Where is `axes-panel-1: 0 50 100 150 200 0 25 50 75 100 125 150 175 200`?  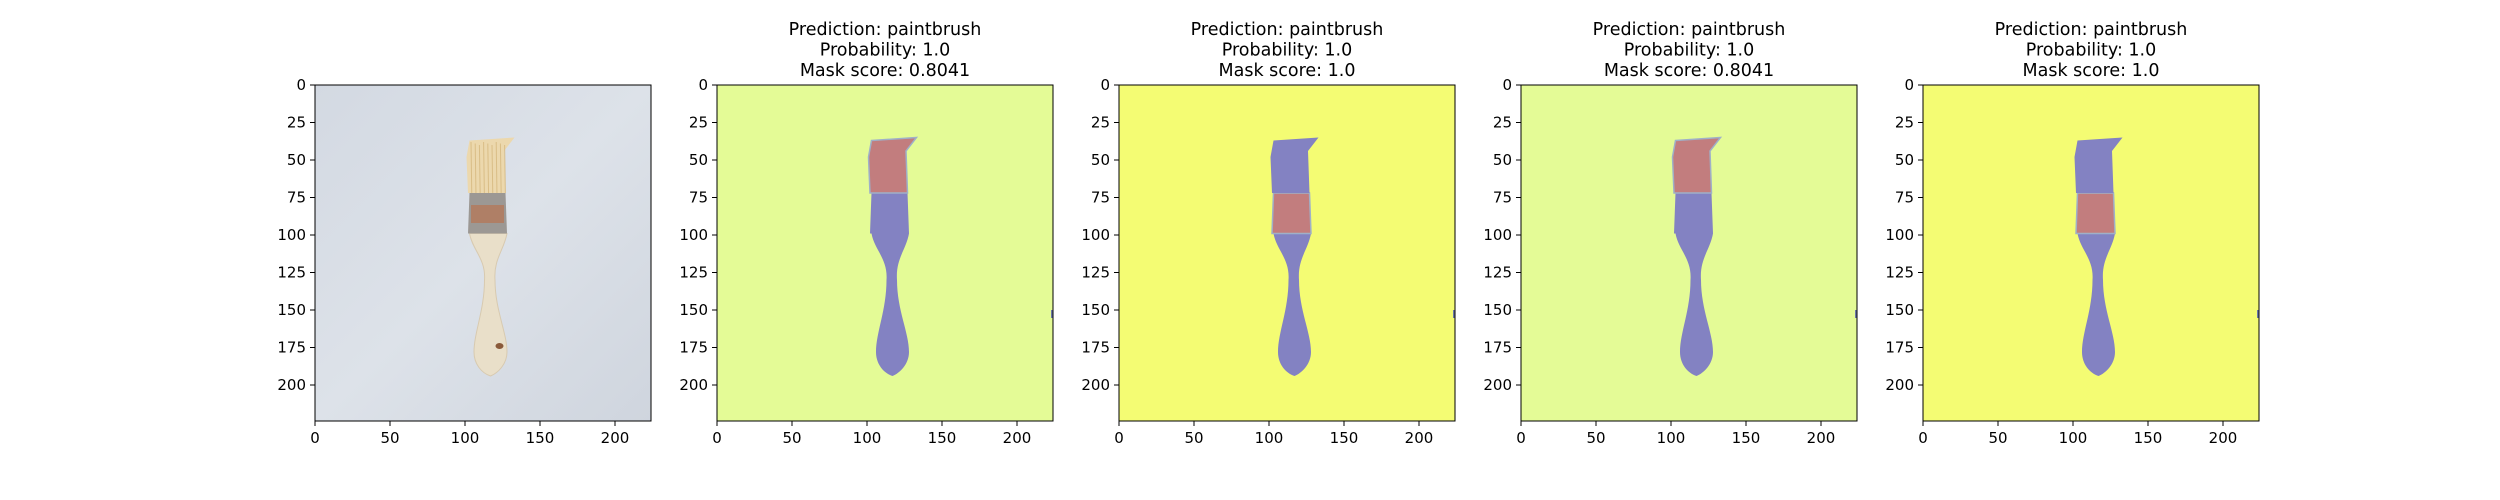 axes-panel-1: 0 50 100 150 200 0 25 50 75 100 125 150 175 200 is located at coordinates (464, 261).